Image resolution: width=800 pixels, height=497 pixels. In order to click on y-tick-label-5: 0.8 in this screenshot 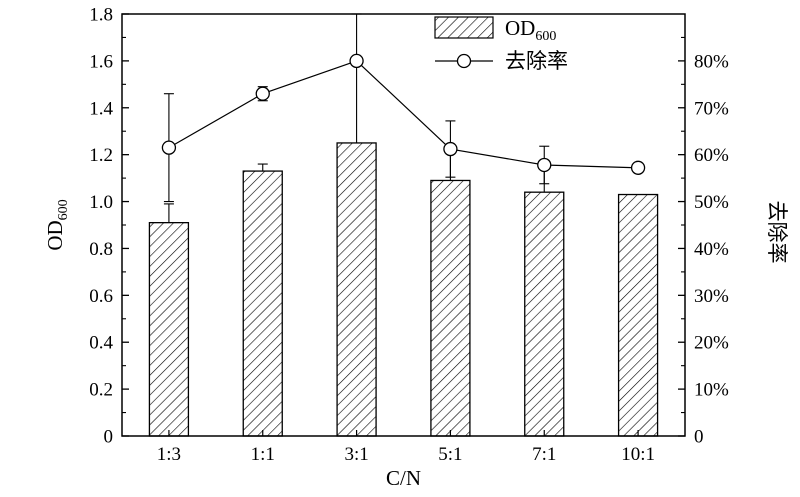, I will do `click(101, 249)`.